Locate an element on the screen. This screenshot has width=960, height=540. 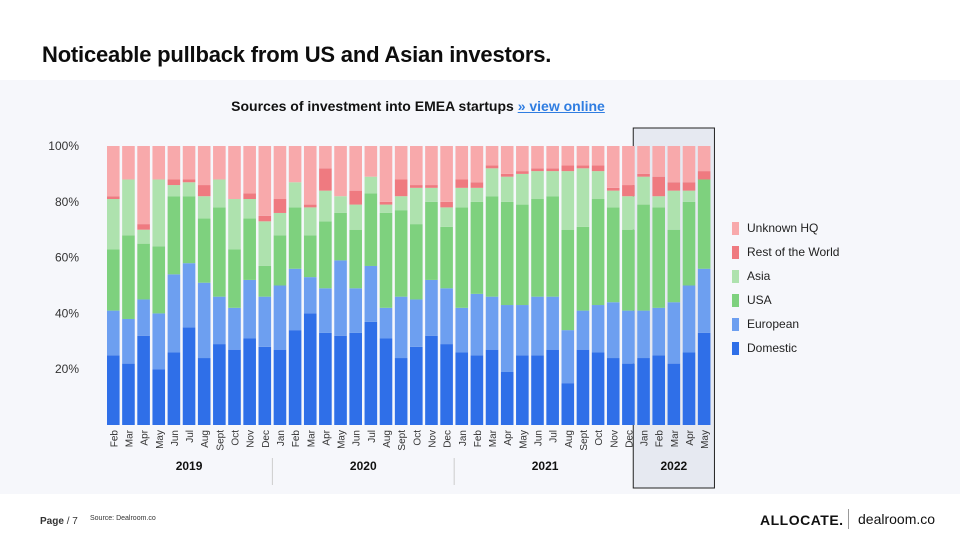
year-label: 2019 is located at coordinates (189, 466).